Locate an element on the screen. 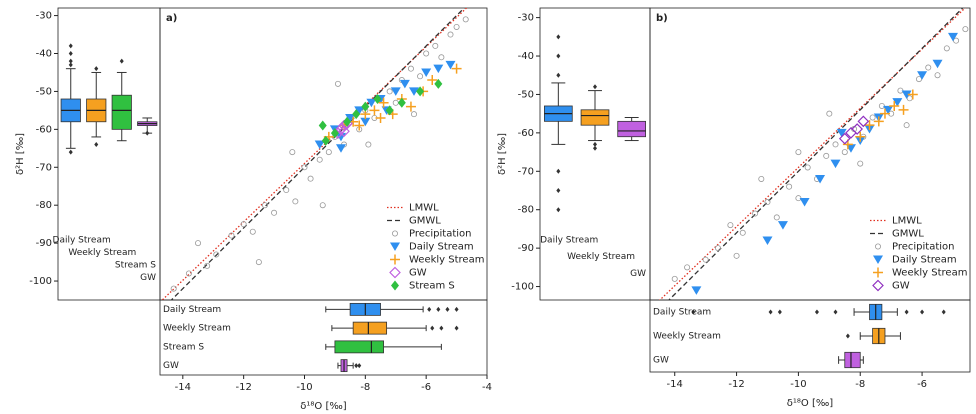 This screenshot has width=976, height=414. legend-label: GW is located at coordinates (418, 273).